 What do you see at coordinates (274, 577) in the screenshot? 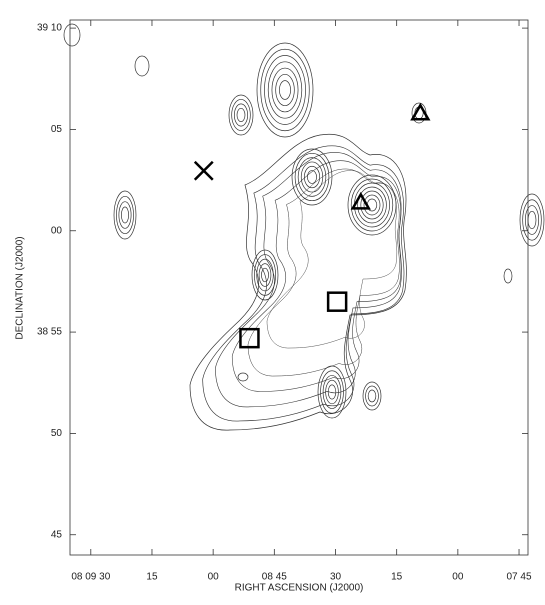
I see `x-tick-label: 08 45` at bounding box center [274, 577].